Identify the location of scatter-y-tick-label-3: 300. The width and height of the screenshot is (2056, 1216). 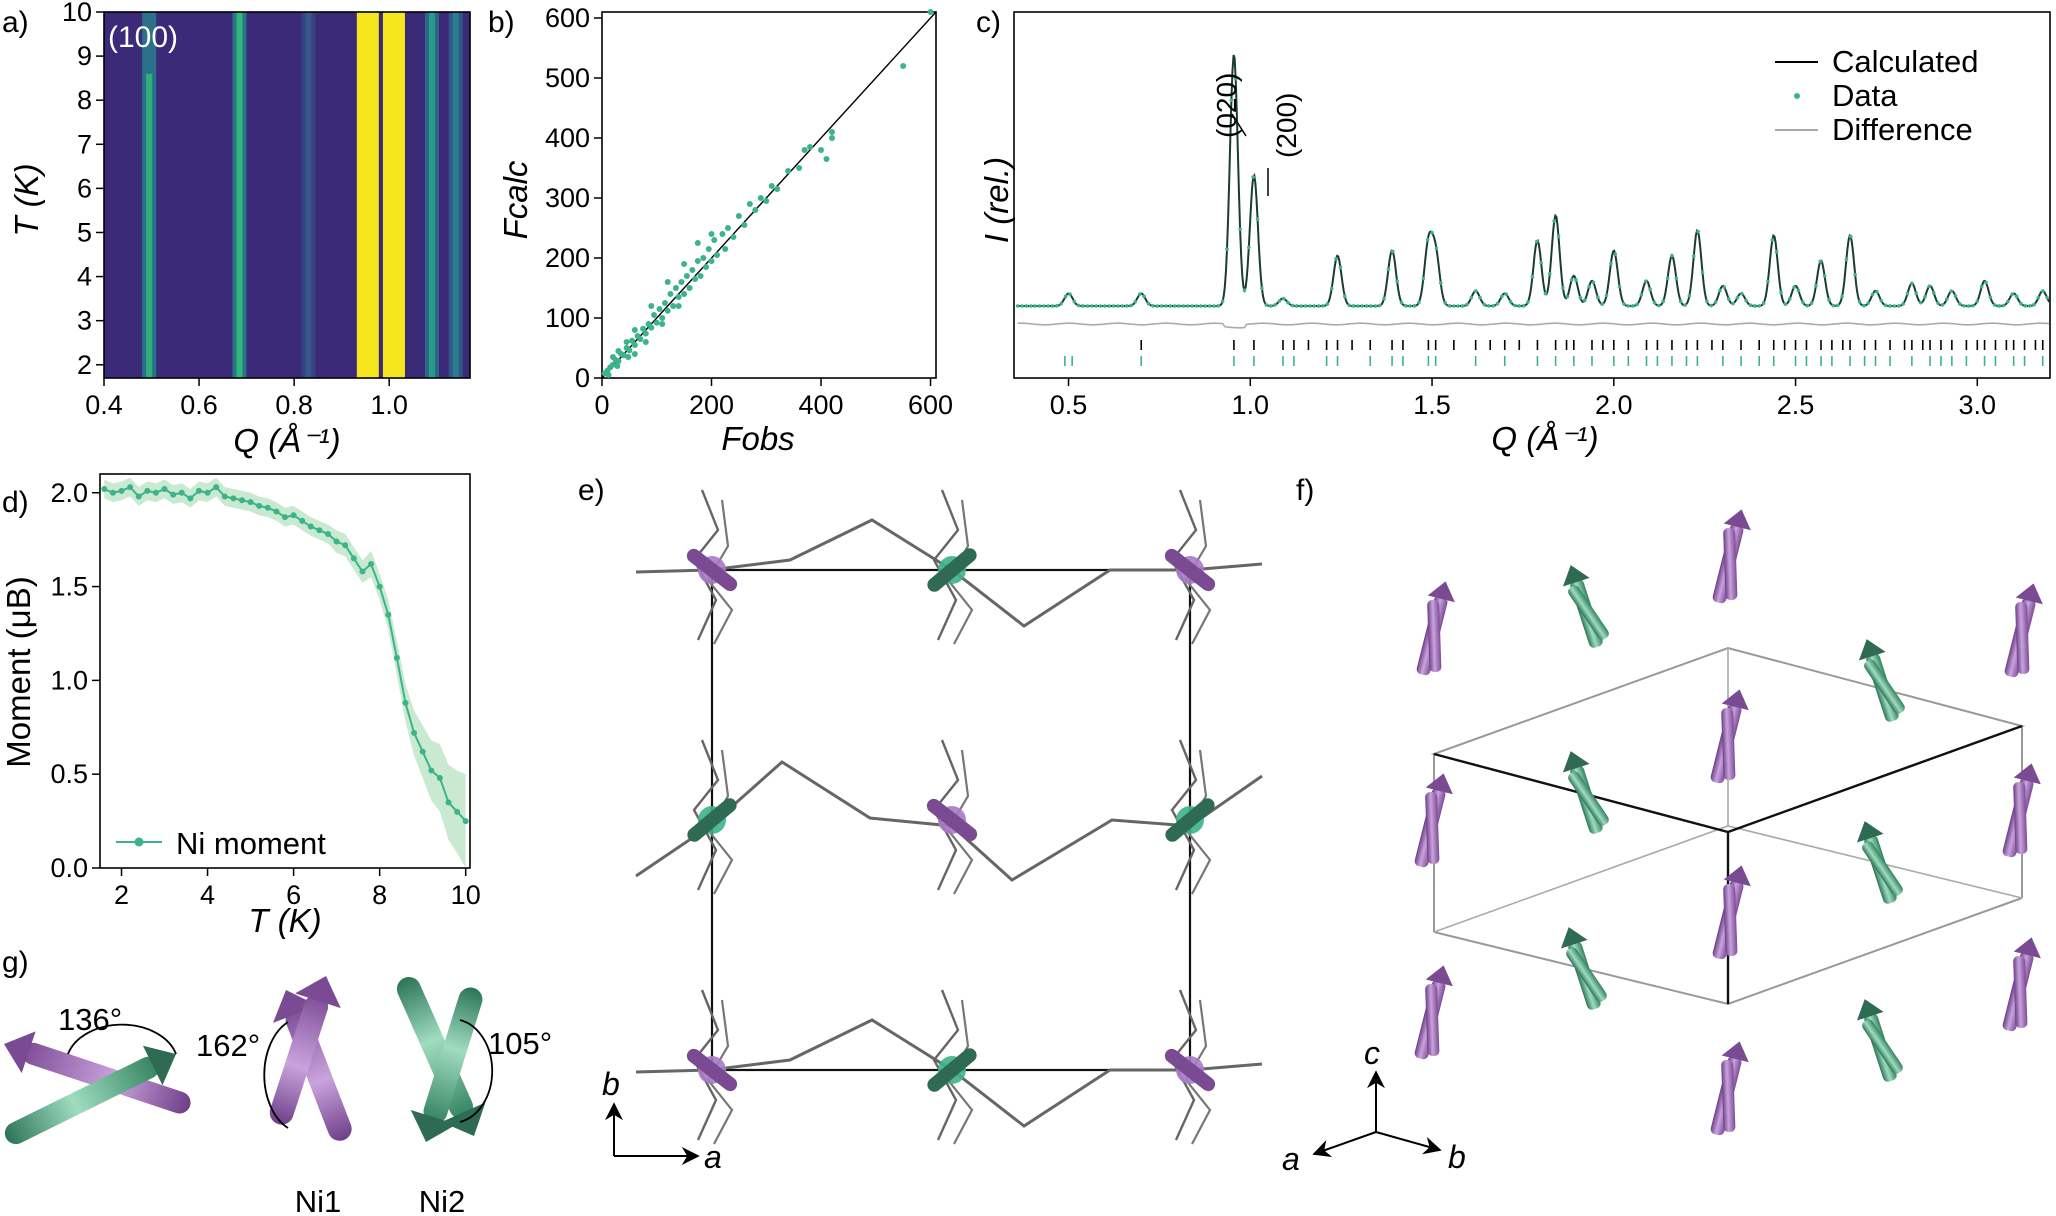
(567, 198).